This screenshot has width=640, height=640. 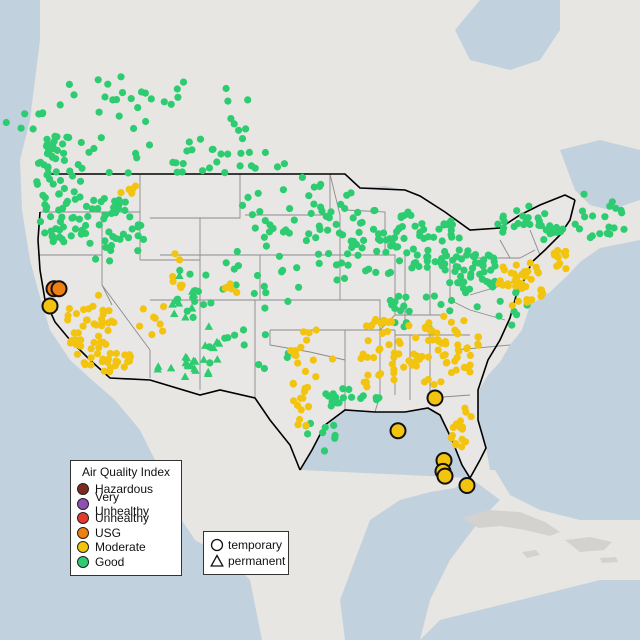 What do you see at coordinates (126, 562) in the screenshot?
I see `legend-item-good: Good` at bounding box center [126, 562].